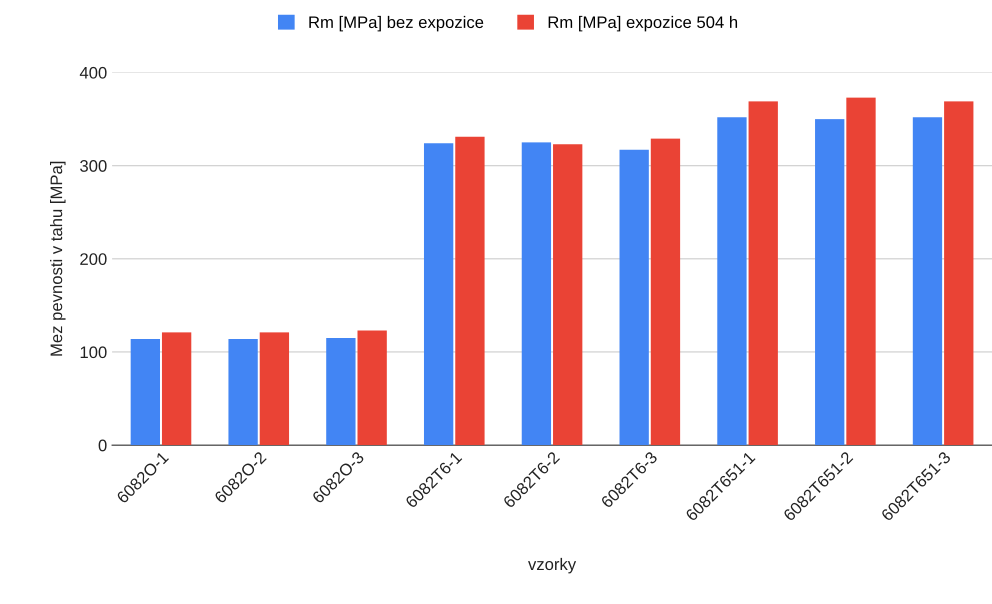  I want to click on y-tick-label: 0, so click(102, 446).